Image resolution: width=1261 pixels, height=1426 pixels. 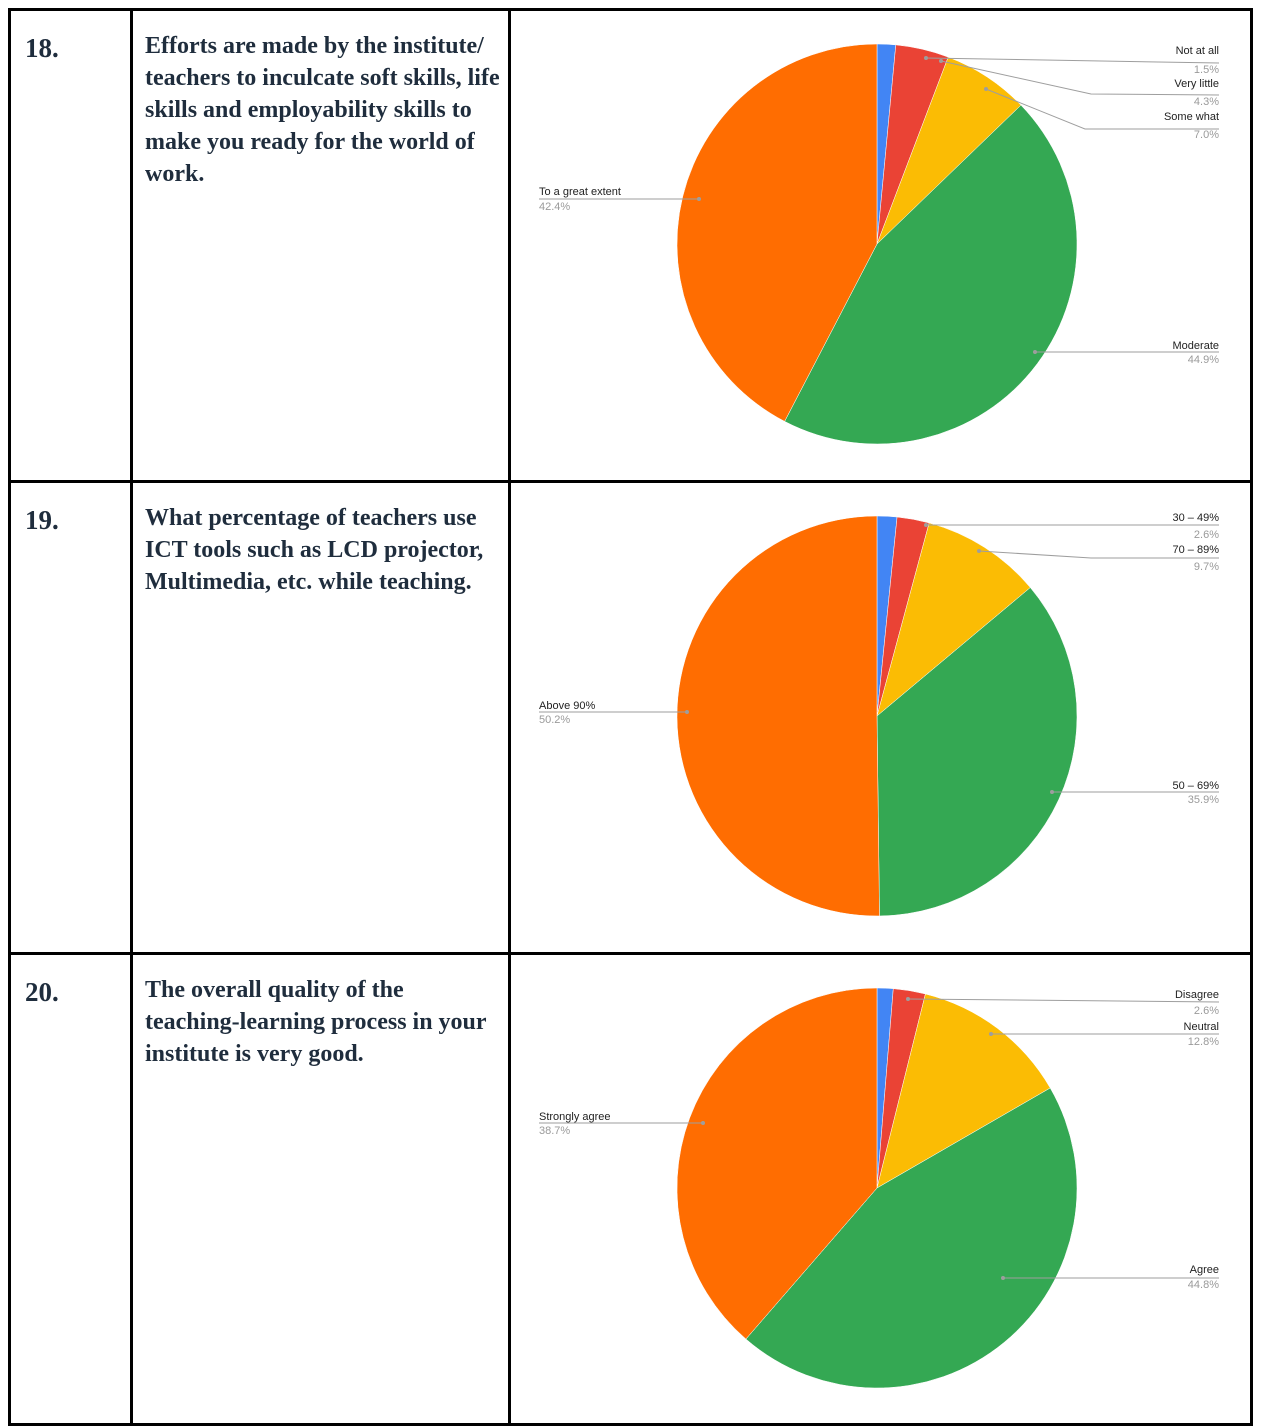 What do you see at coordinates (1063, 1000) in the screenshot?
I see `callout-line-disagree` at bounding box center [1063, 1000].